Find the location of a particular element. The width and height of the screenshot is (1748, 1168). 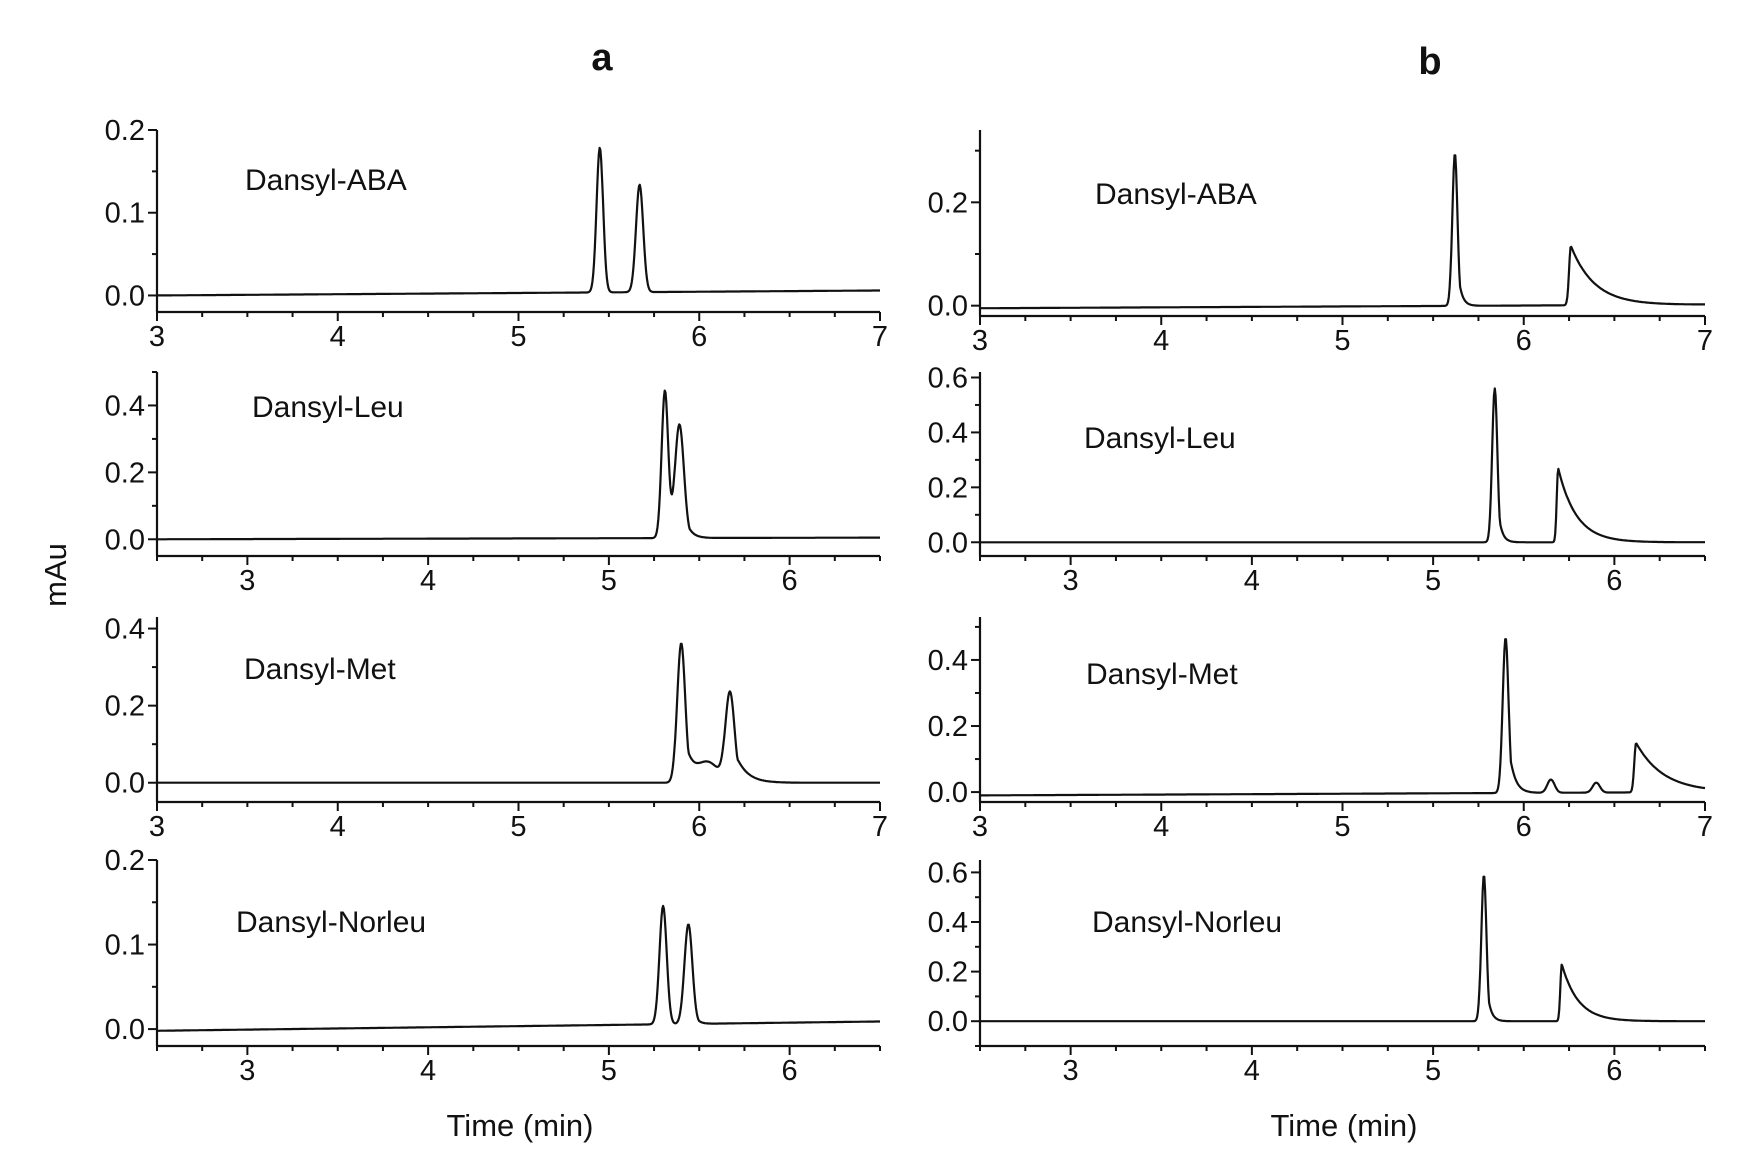

chart-panel-b-leu: 3 4 5 6 0.0 0.2 0.4 0.6 Dansyl-Leu is located at coordinates (1317, 479).